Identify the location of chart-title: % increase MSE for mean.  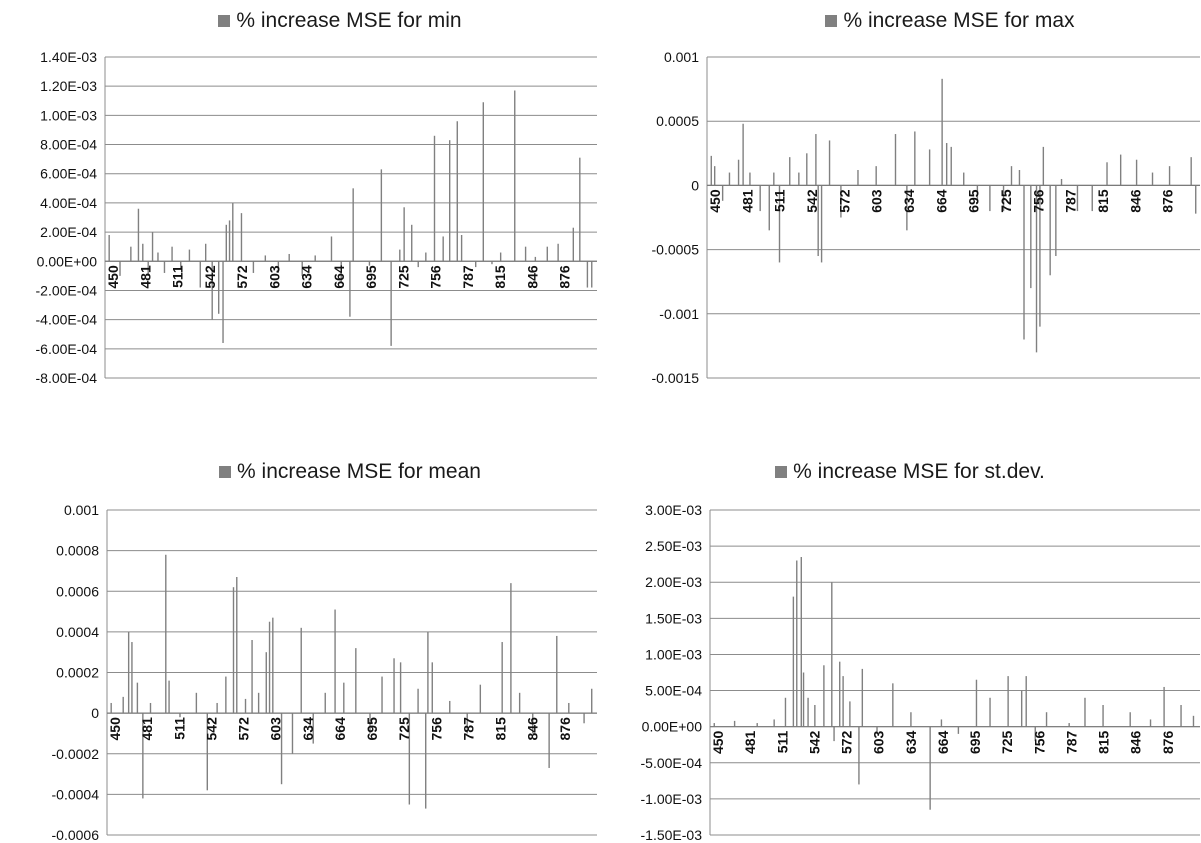
(359, 471).